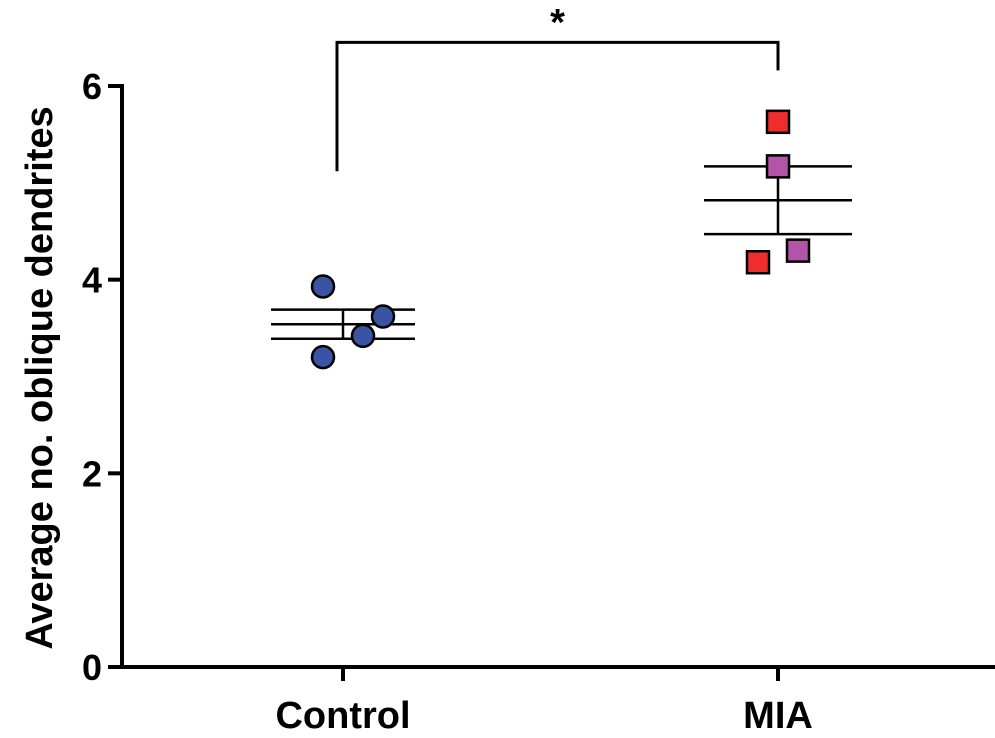 This screenshot has width=995, height=738. I want to click on y-tick-label: 2, so click(92, 473).